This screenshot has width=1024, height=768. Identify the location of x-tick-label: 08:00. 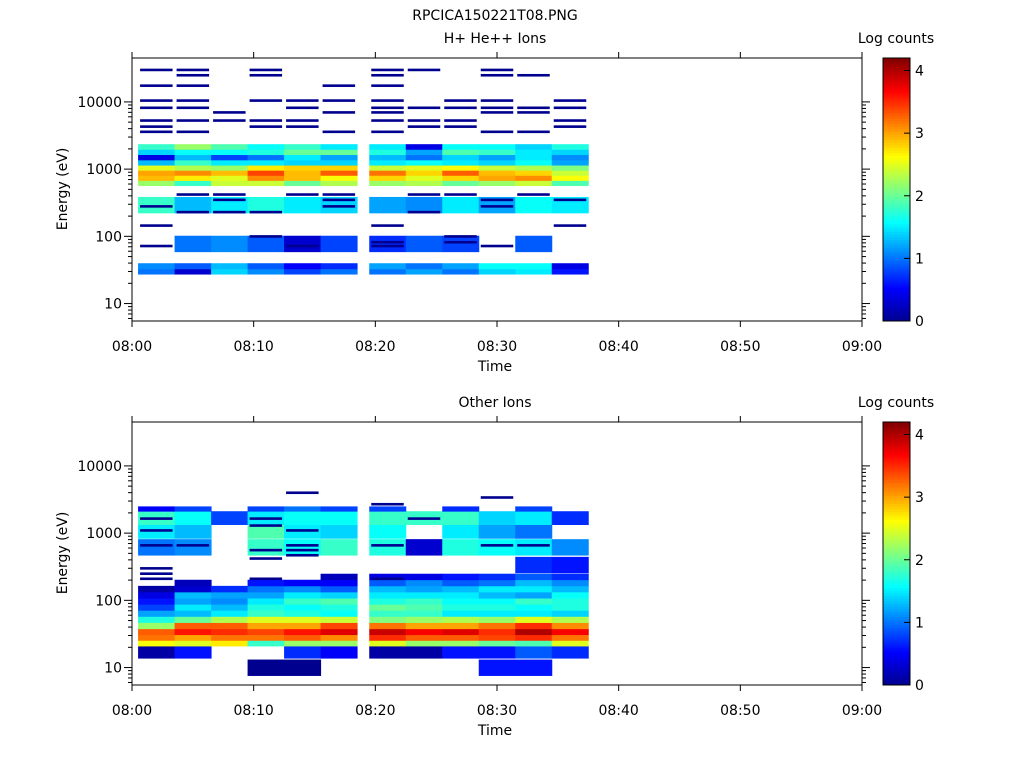
(132, 711).